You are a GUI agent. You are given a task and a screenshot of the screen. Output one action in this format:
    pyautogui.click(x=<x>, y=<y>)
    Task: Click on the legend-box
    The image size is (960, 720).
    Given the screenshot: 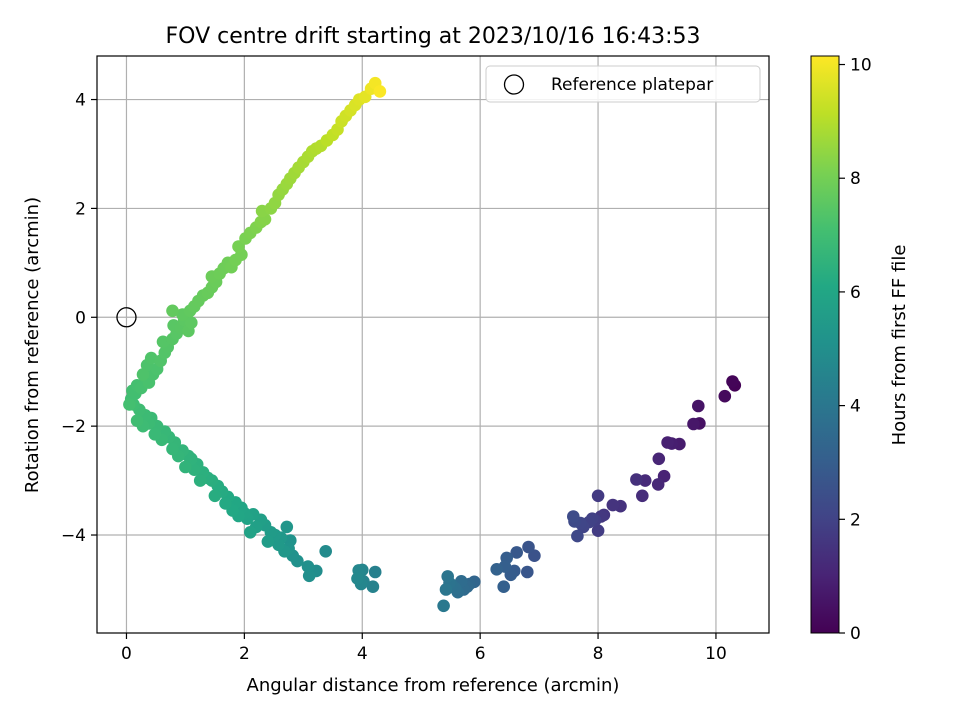 What is the action you would take?
    pyautogui.click(x=623, y=84)
    